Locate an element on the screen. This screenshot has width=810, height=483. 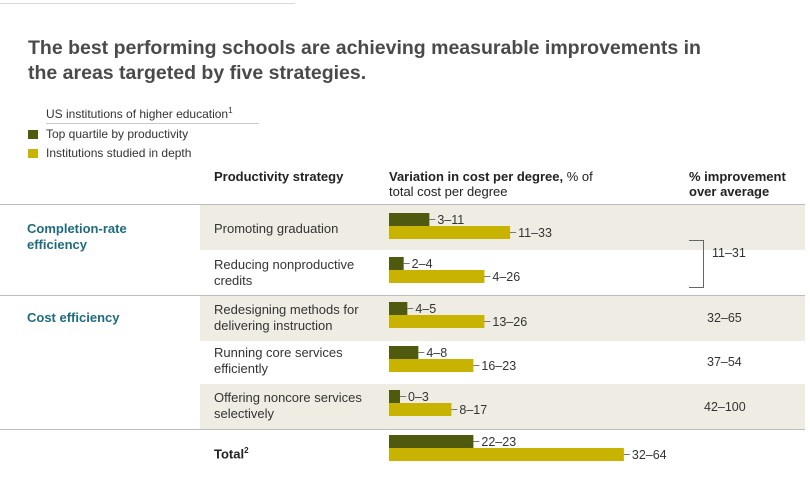
legend-swatch-studied is located at coordinates (33, 153).